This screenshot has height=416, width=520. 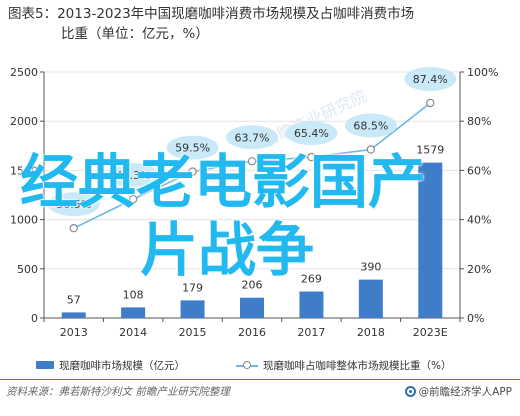 I want to click on legend-item-line: 现磨咖啡占咖啡整体市场规模比重（%）, so click(x=343, y=365).